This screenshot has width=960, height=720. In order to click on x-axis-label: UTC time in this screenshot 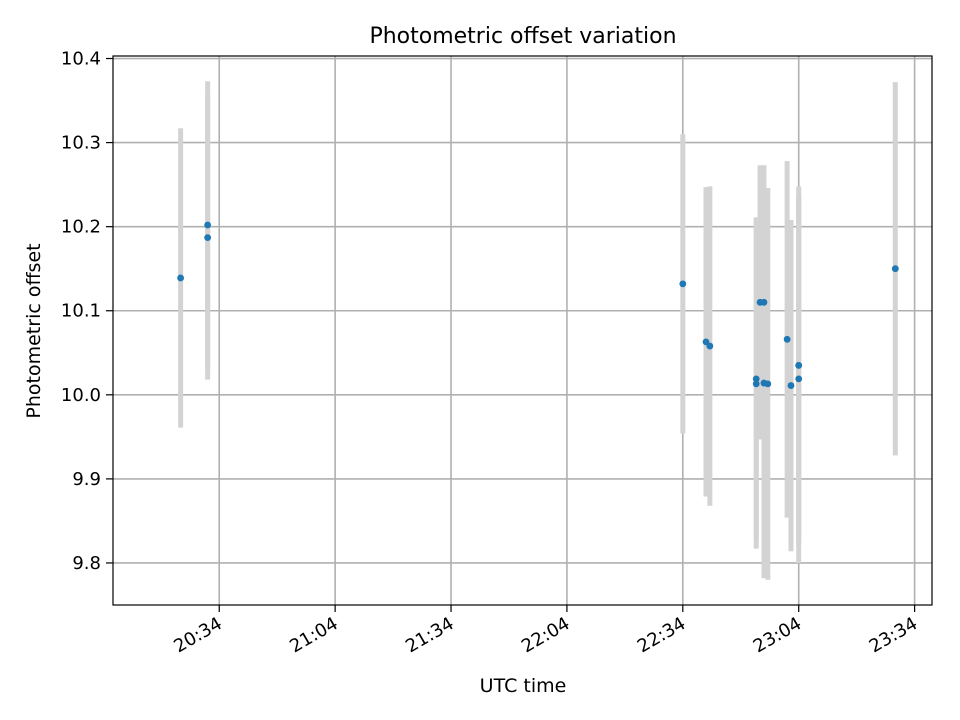, I will do `click(523, 686)`.